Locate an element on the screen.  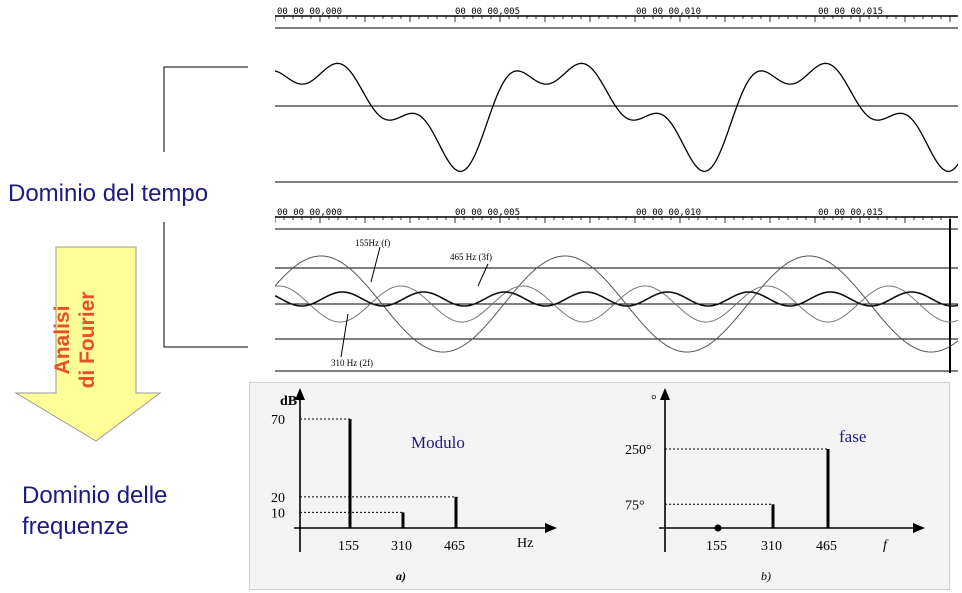
magnitude-xlabel: Hz is located at coordinates (525, 543).